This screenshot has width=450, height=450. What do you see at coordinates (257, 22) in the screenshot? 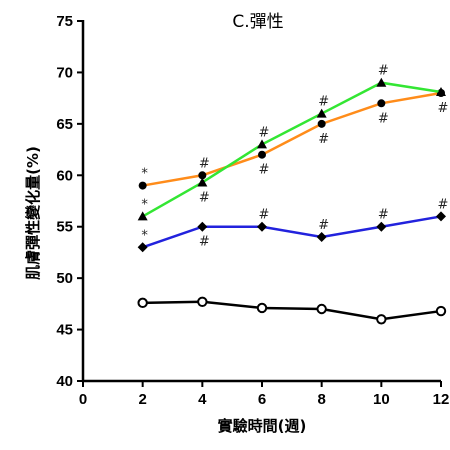
I see `chart-title: C.彈性` at bounding box center [257, 22].